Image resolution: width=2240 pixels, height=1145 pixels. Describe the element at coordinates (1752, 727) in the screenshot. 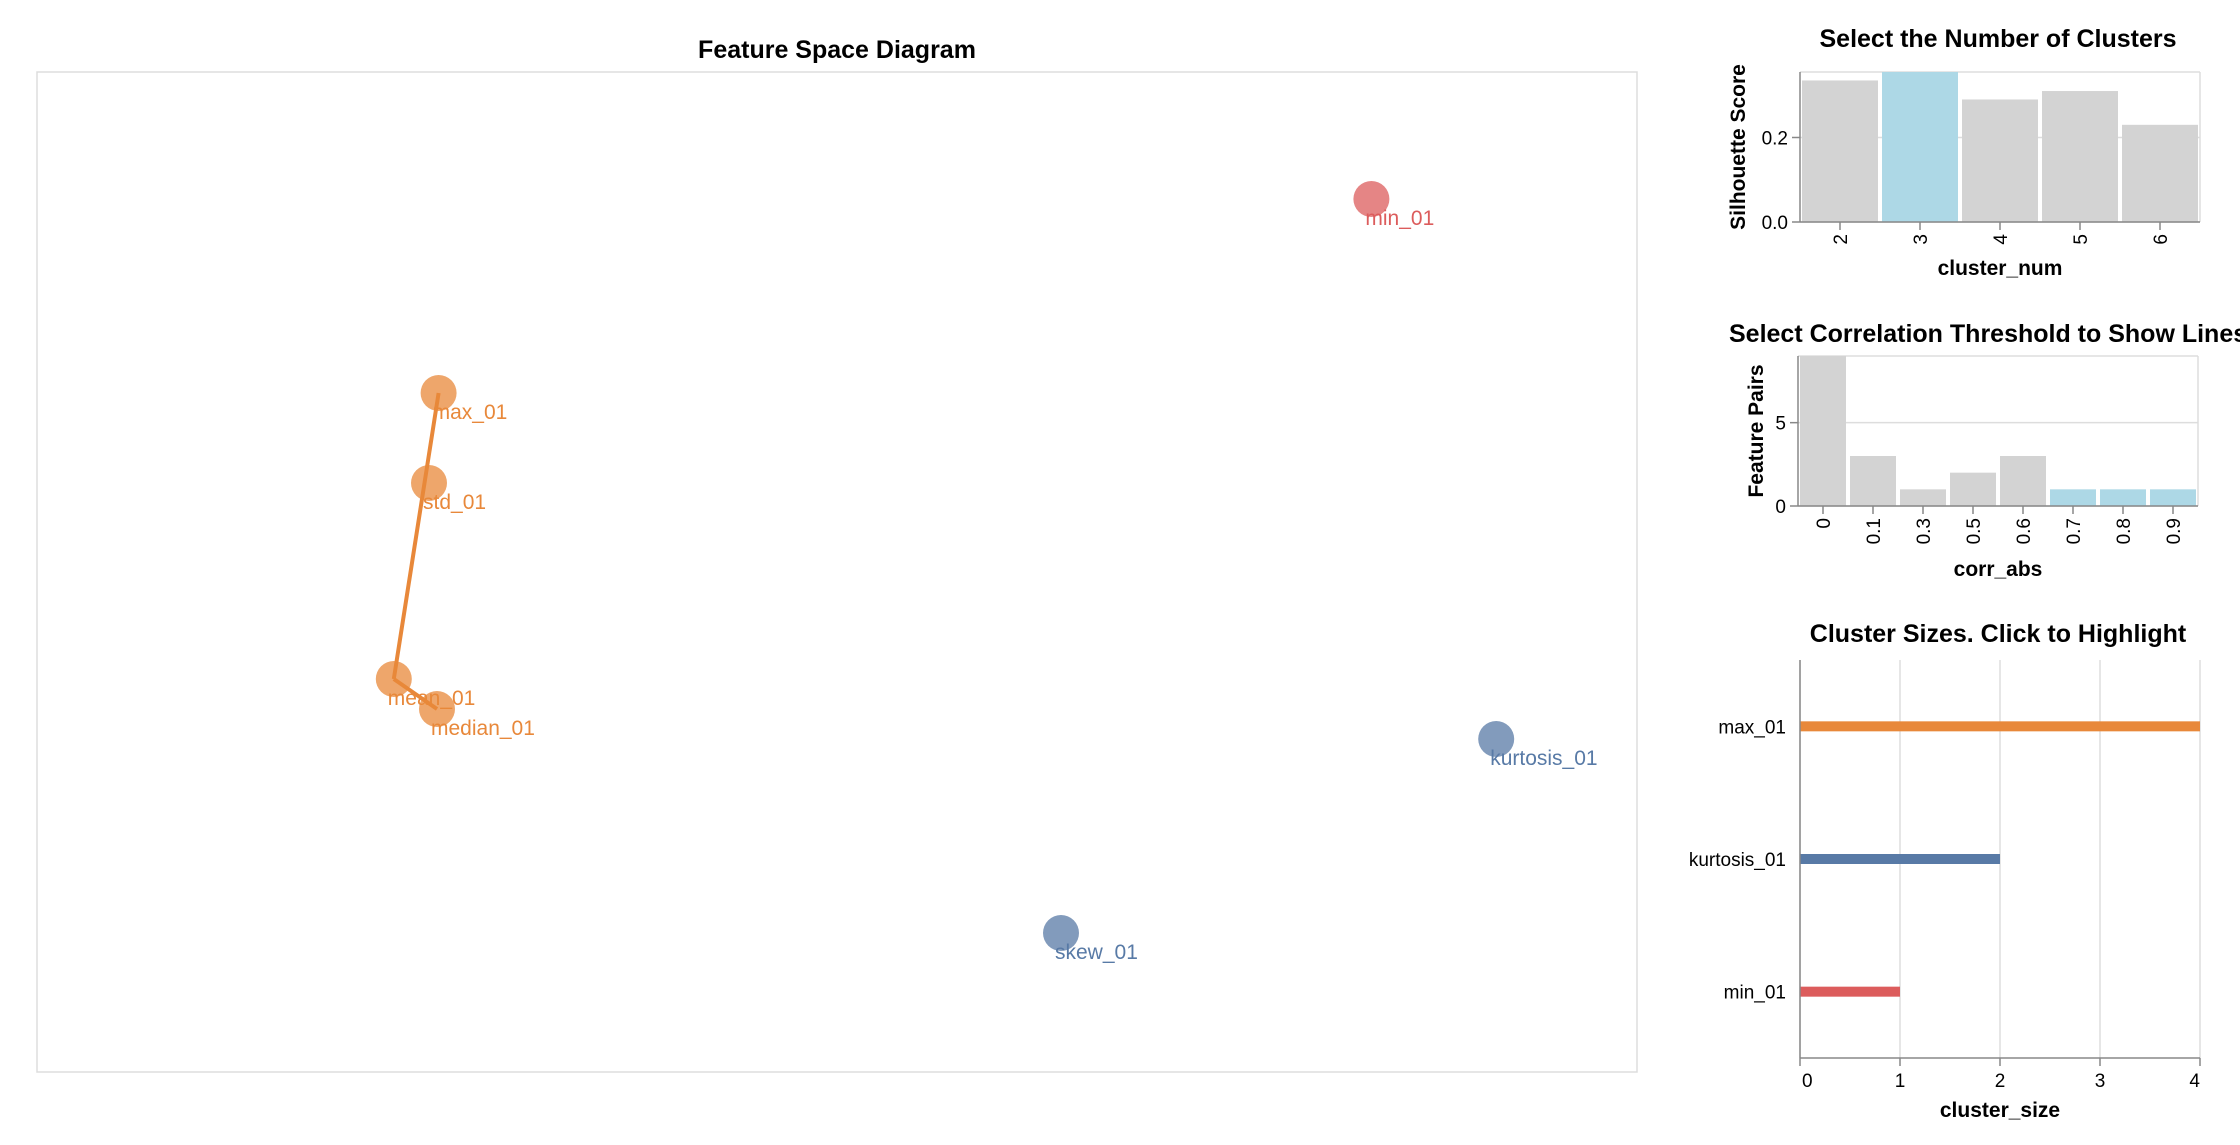

I see `cluster-label: max_01` at that location.